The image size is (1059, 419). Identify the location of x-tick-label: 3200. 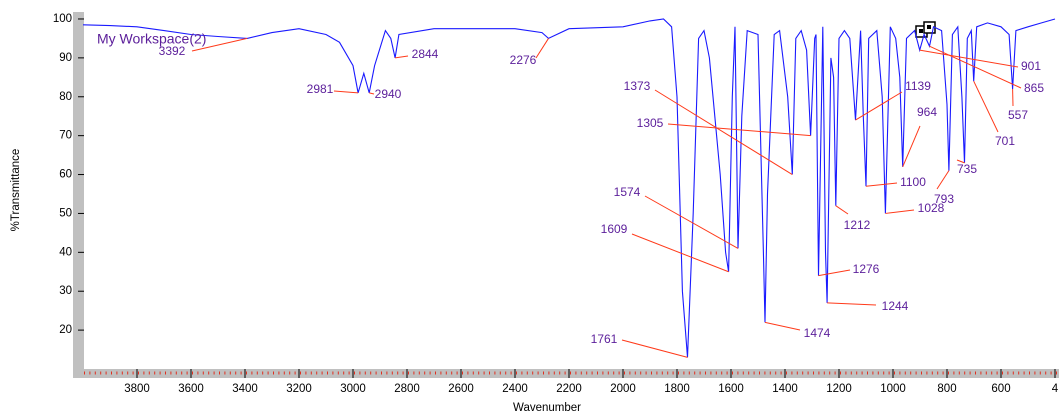
(299, 389).